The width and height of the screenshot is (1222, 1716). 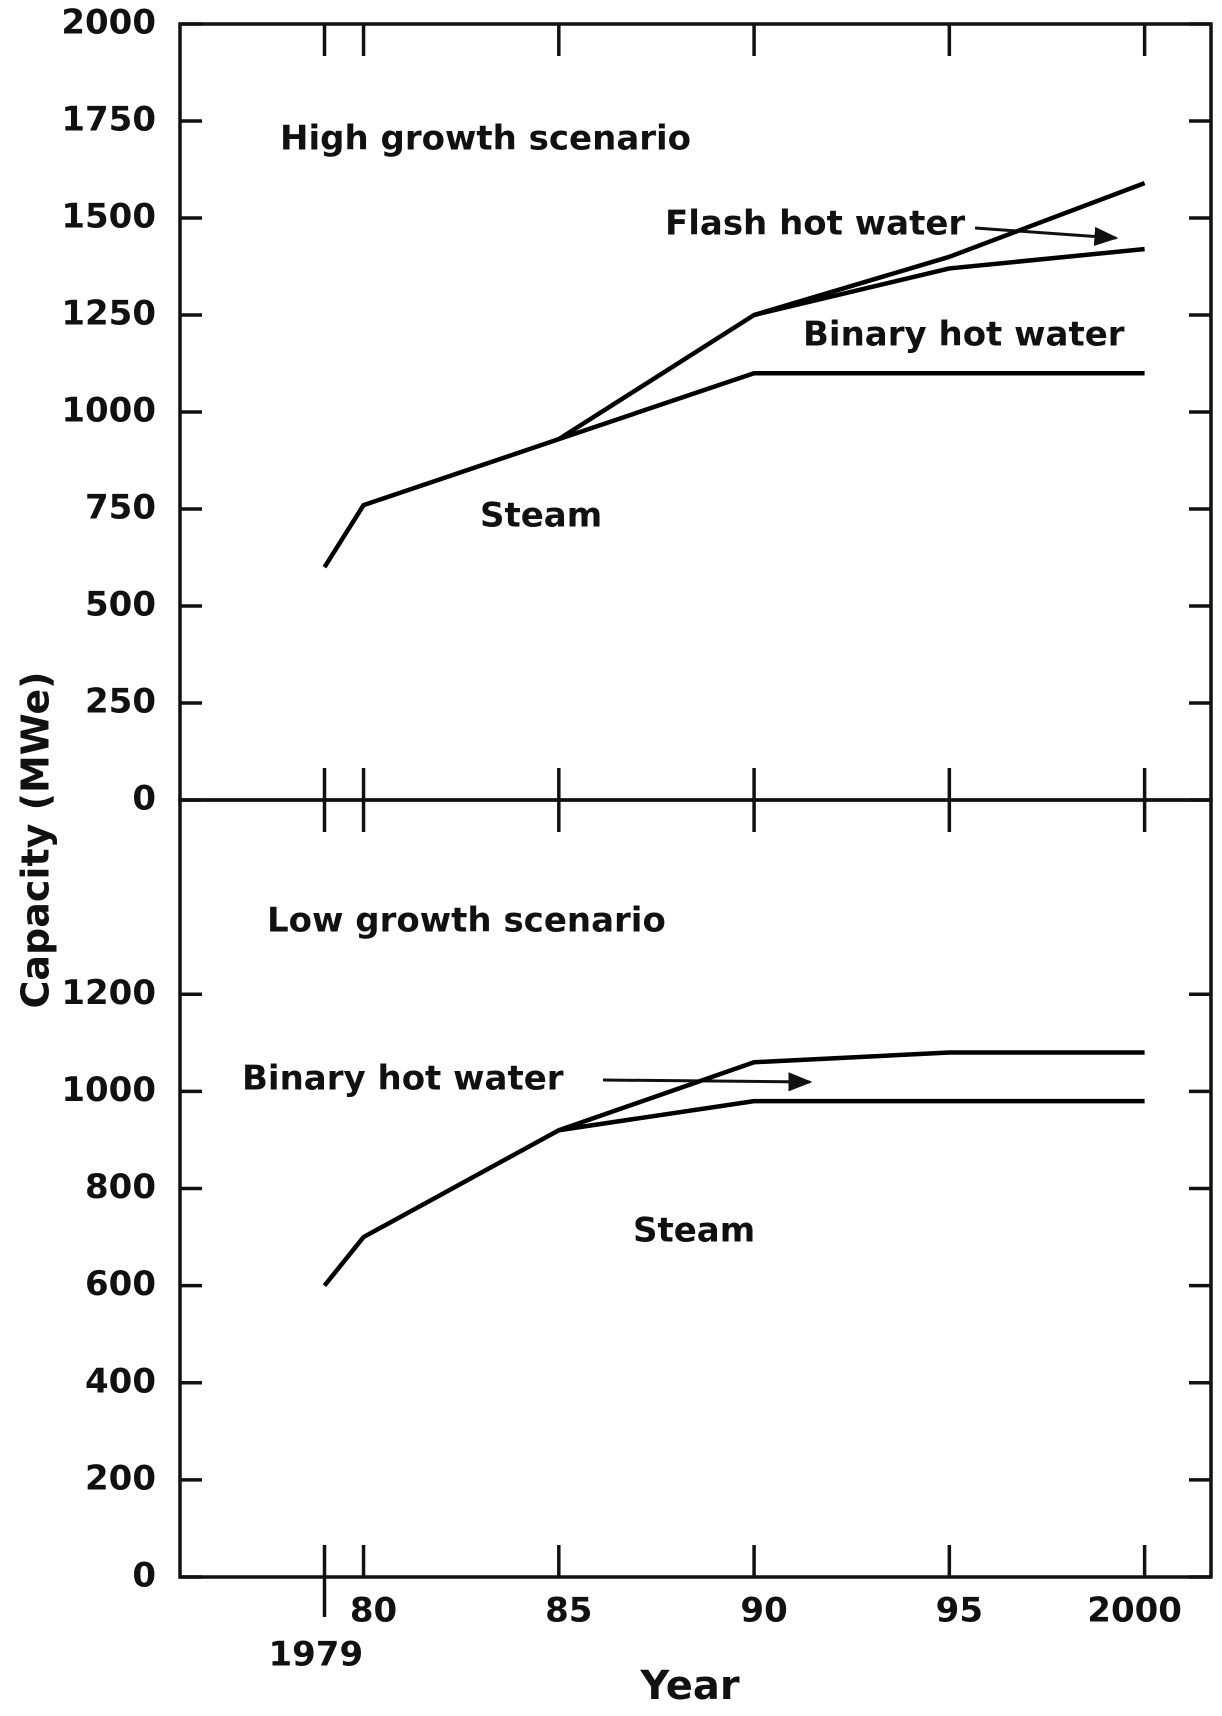 What do you see at coordinates (1134, 1611) in the screenshot?
I see `x-tick-label: 2000` at bounding box center [1134, 1611].